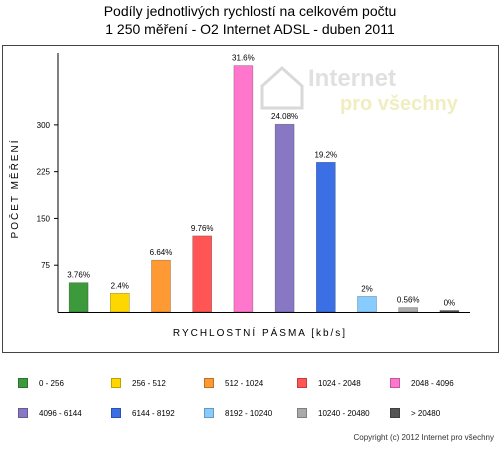  Describe the element at coordinates (325, 154) in the screenshot. I see `bar-value-label: 19.2%` at that location.